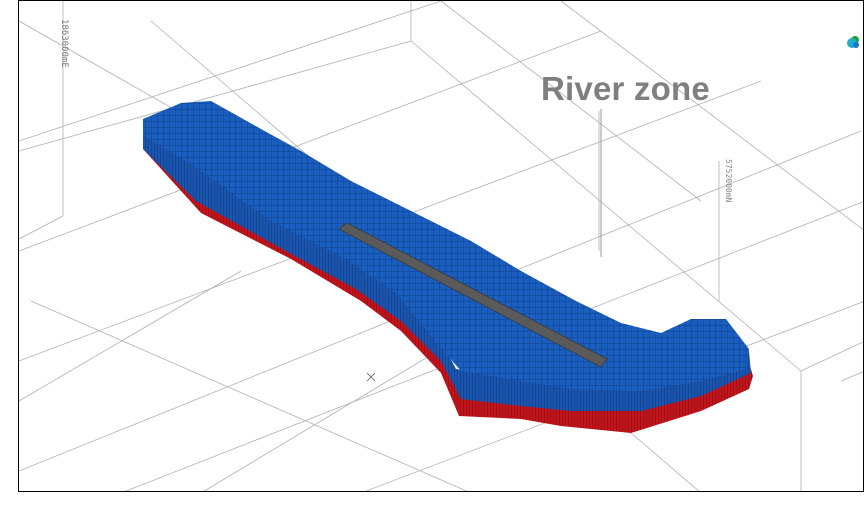  Describe the element at coordinates (728, 181) in the screenshot. I see `northing-coordinate-label: 5752000mN` at that location.